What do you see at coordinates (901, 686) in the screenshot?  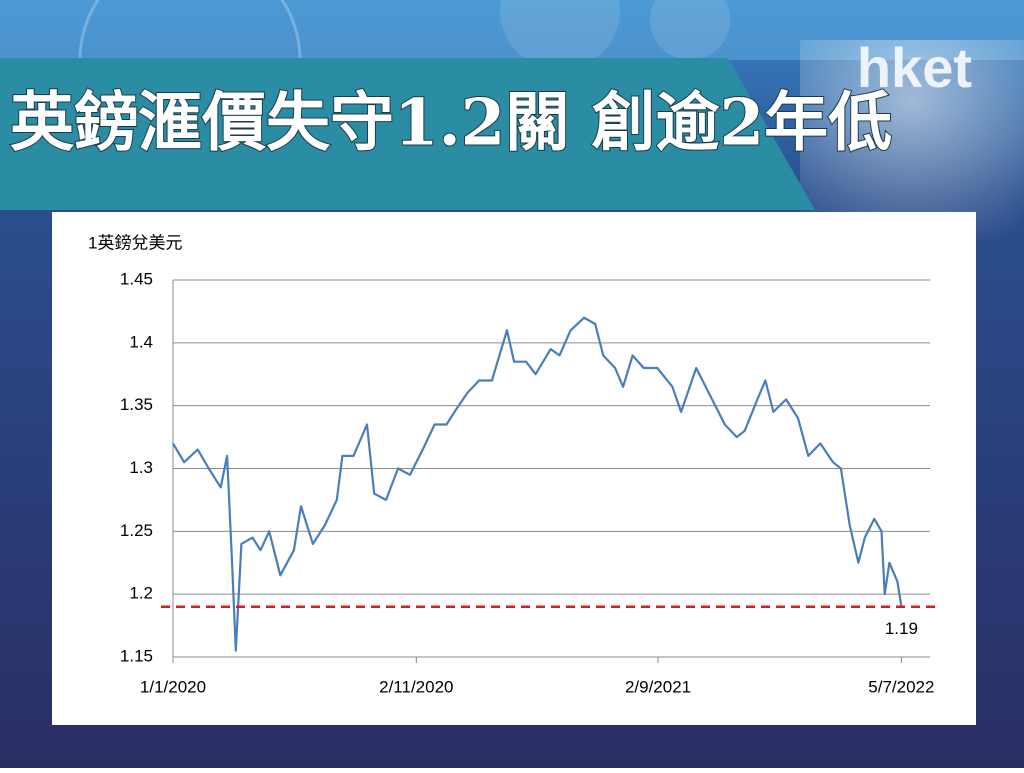 I see `x-tick-label: 5/7/2022` at bounding box center [901, 686].